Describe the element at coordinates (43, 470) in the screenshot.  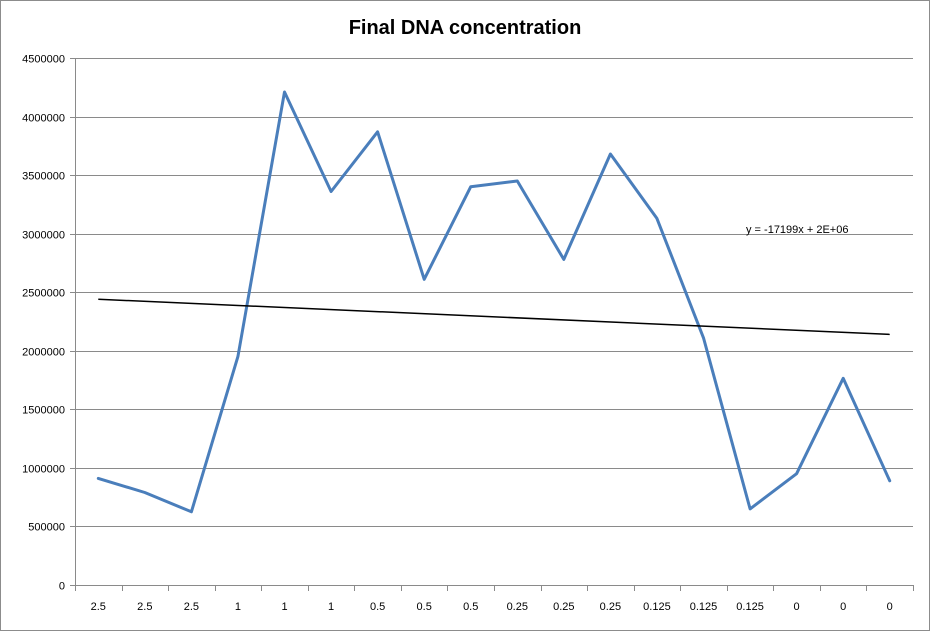
I see `y-tick-label: 1000000` at that location.